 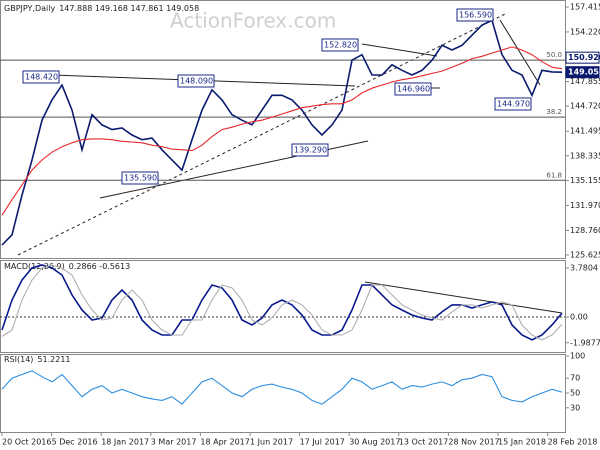 I want to click on annotation: 139.290, so click(x=310, y=150).